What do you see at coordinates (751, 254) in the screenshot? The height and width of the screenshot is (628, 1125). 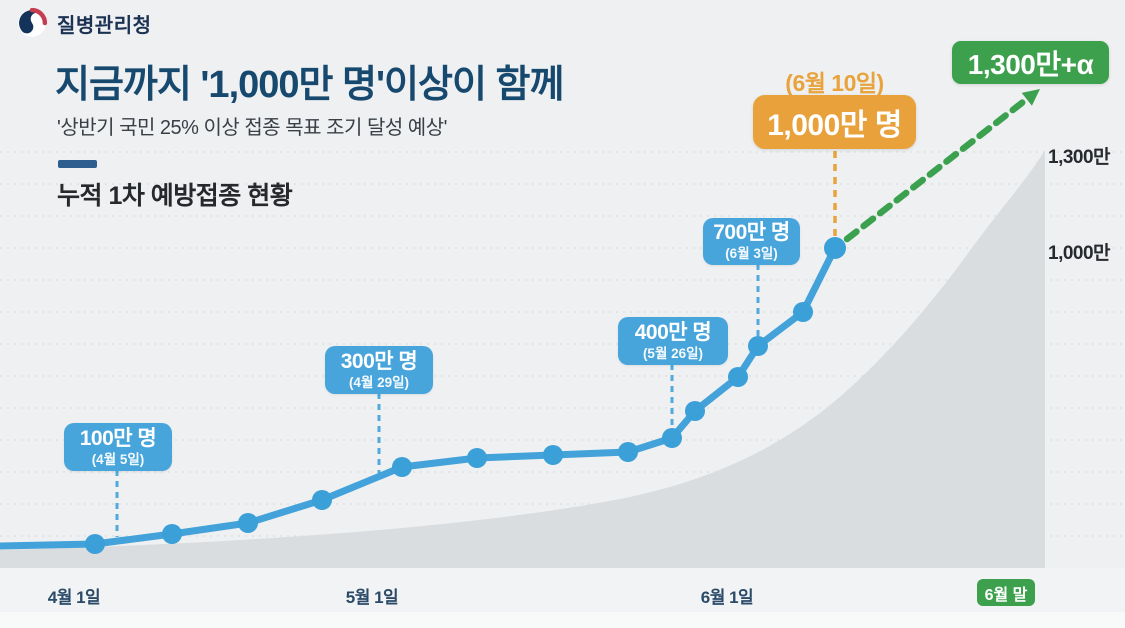 I see `milestone-date: (6월 3일)` at bounding box center [751, 254].